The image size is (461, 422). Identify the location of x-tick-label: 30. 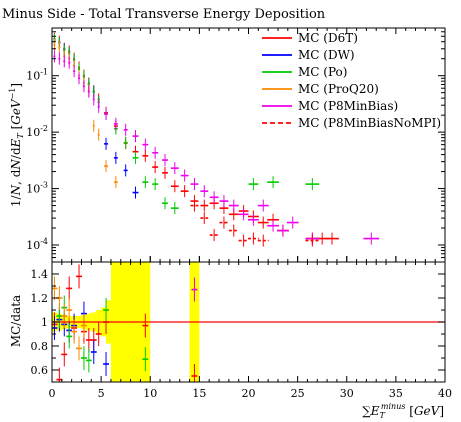
(347, 393).